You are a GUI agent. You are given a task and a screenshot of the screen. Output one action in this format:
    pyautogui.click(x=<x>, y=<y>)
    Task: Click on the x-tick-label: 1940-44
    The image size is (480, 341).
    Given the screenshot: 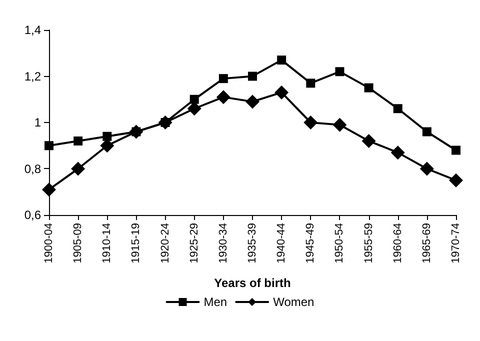 What is the action you would take?
    pyautogui.click(x=282, y=243)
    